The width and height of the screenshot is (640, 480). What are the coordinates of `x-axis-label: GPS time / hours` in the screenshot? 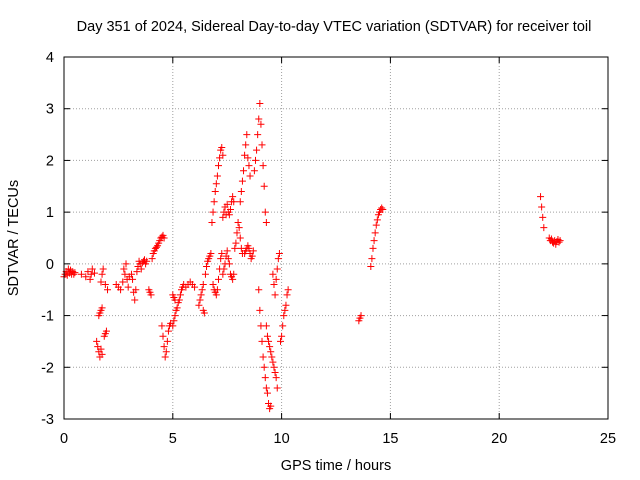 It's located at (336, 466).